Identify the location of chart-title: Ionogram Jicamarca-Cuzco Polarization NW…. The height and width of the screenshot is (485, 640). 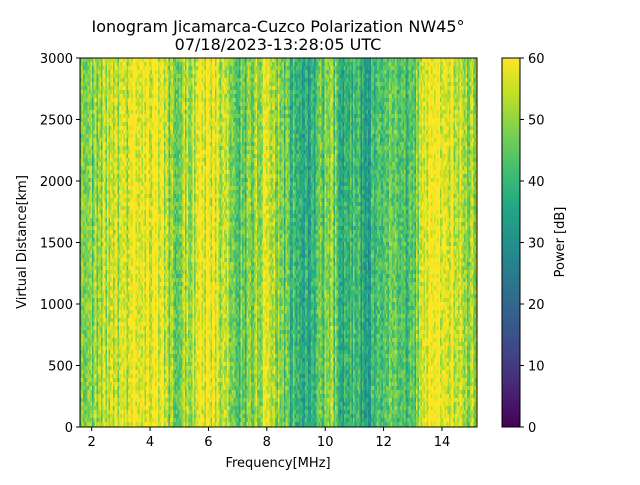
(277, 26).